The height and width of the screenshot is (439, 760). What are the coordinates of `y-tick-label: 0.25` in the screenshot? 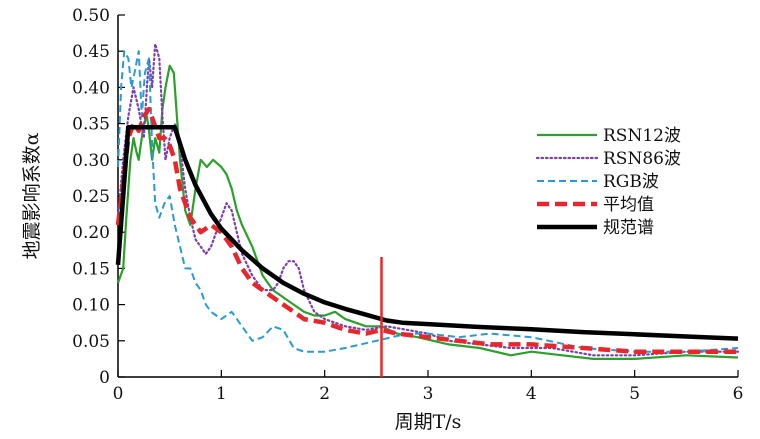 It's located at (91, 197).